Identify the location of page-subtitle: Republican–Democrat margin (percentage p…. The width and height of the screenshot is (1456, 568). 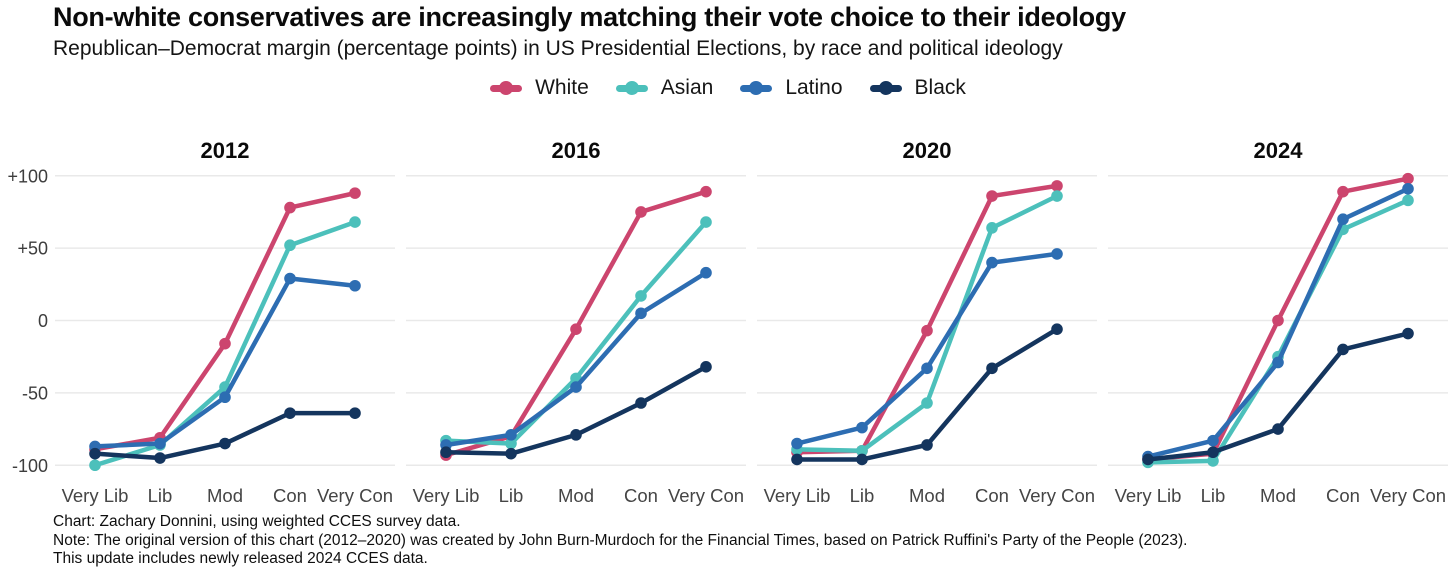
(558, 48).